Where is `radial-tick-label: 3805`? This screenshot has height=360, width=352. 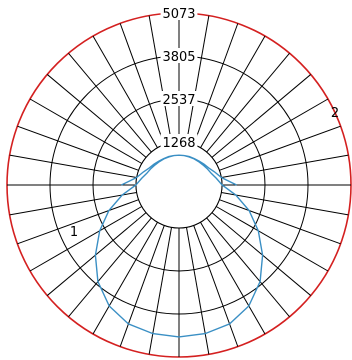 radial-tick-label: 3805 is located at coordinates (178, 57).